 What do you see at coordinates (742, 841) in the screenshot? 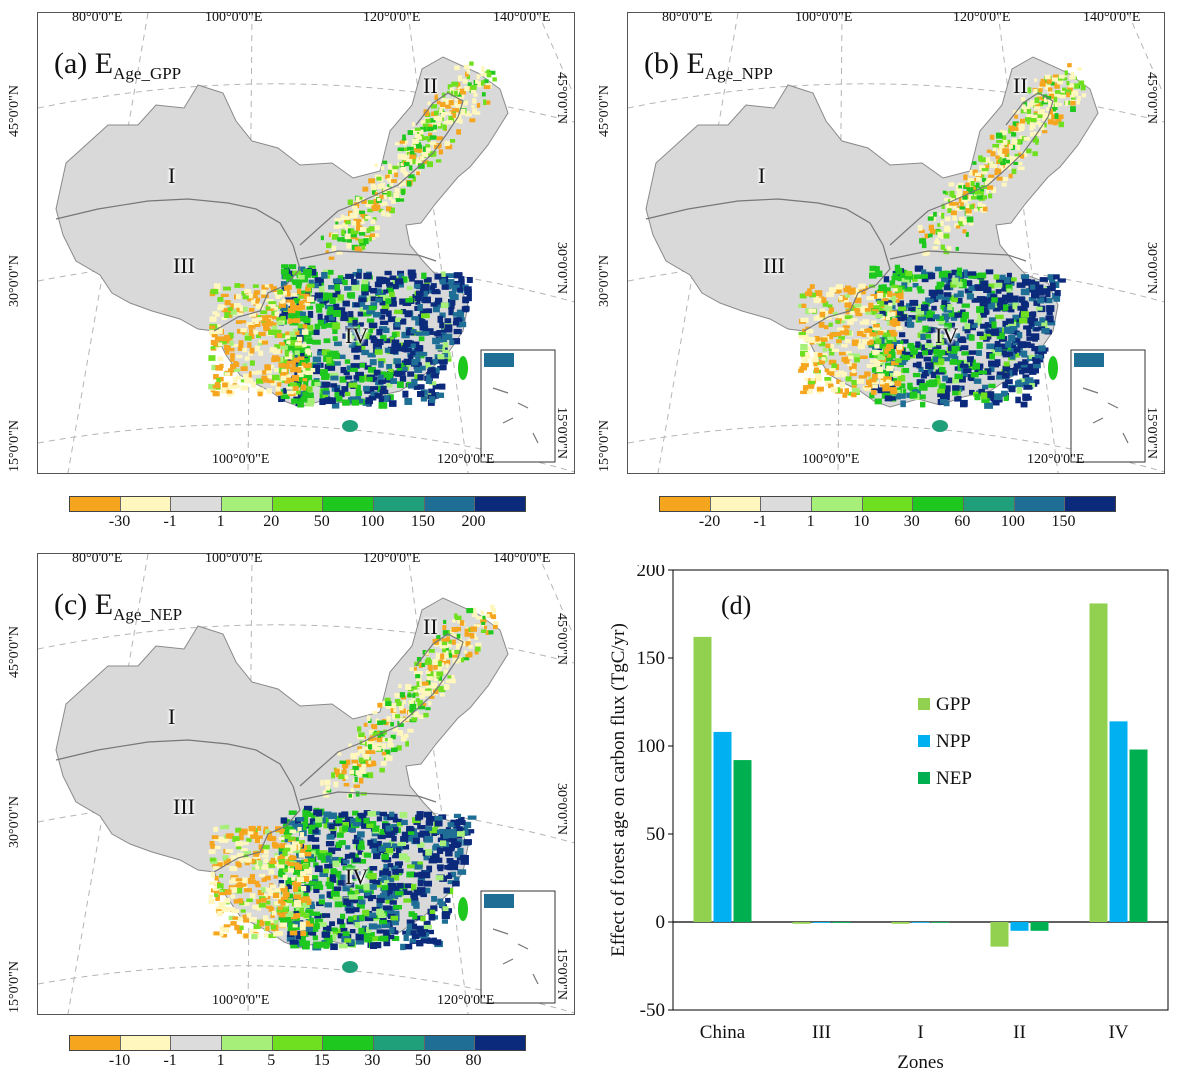
I see `bar-nep-china` at bounding box center [742, 841].